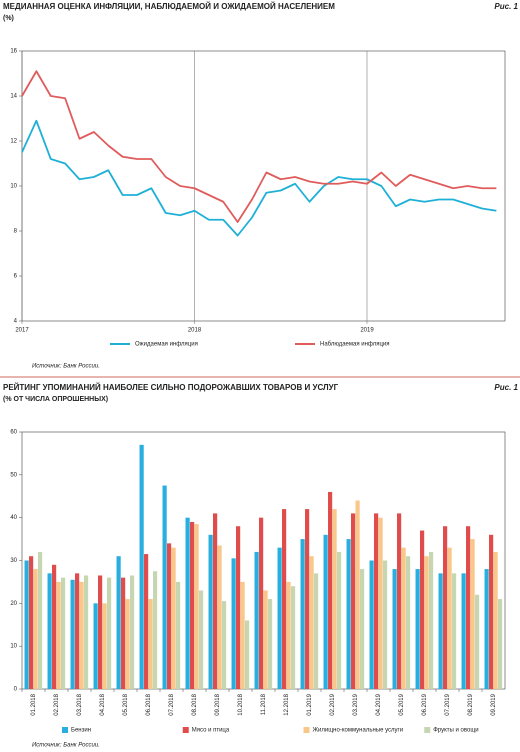 The image size is (520, 752). What do you see at coordinates (402, 704) in the screenshot?
I see `x-tick-label: 05.2019` at bounding box center [402, 704].